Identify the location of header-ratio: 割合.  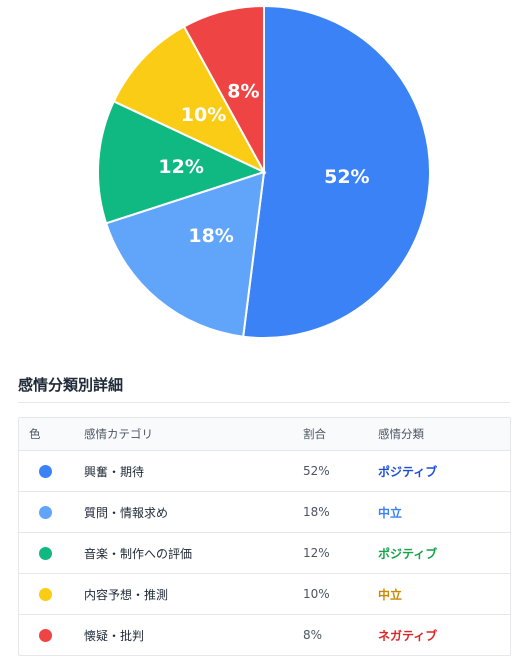
(314, 434).